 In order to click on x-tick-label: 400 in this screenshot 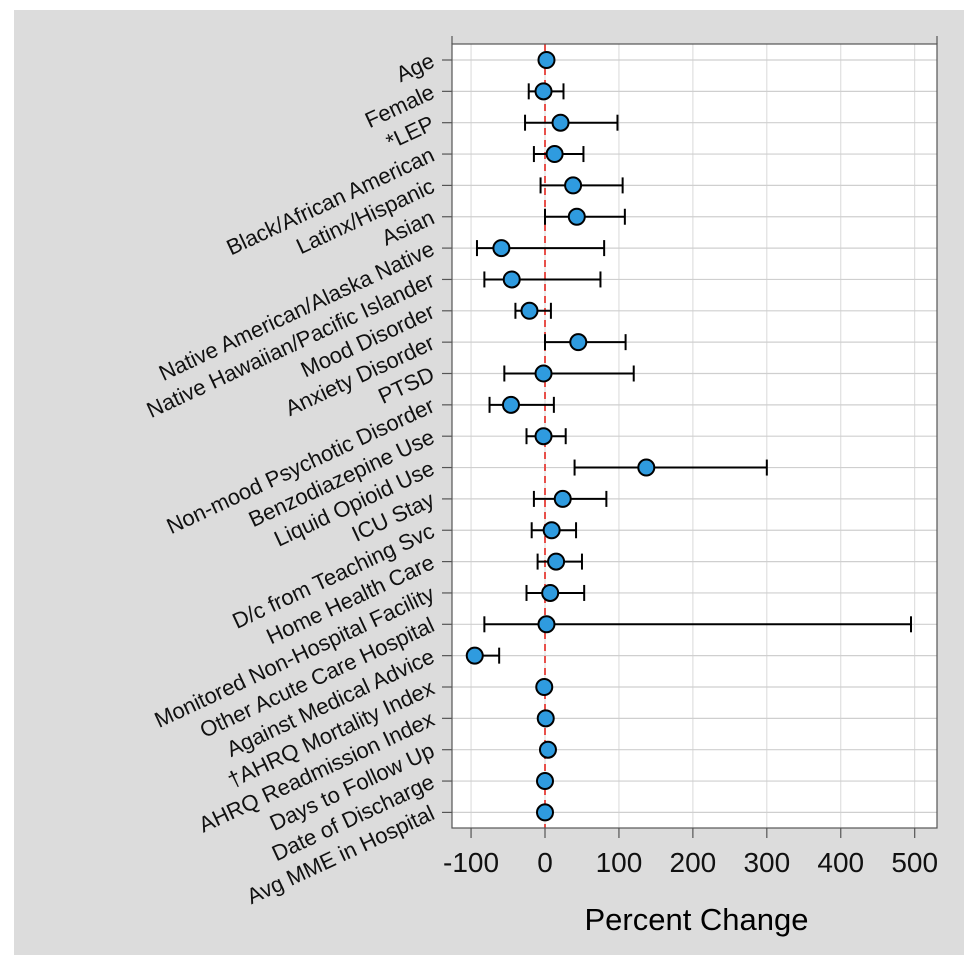, I will do `click(840, 862)`.